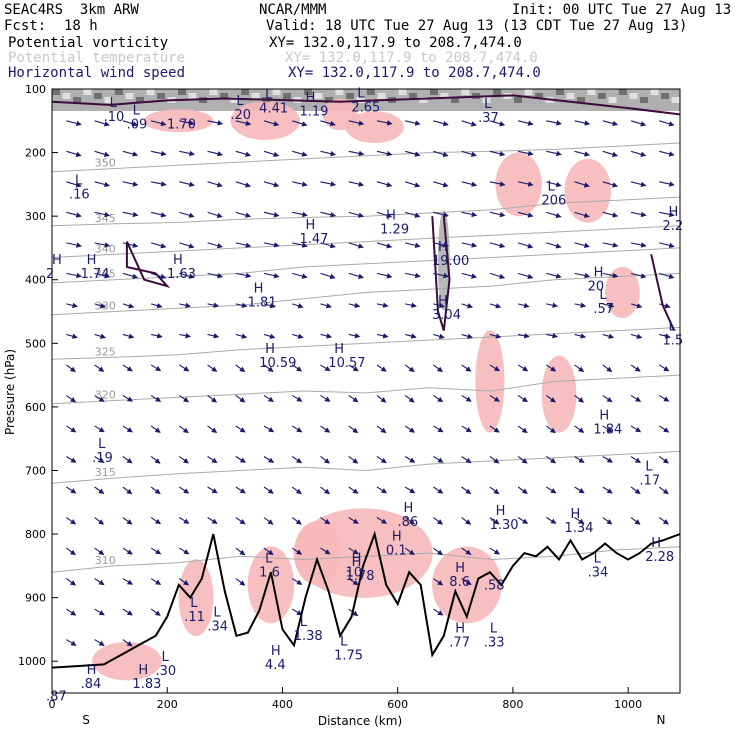 The width and height of the screenshot is (740, 740). I want to click on pv-tower-gray, so click(443, 260).